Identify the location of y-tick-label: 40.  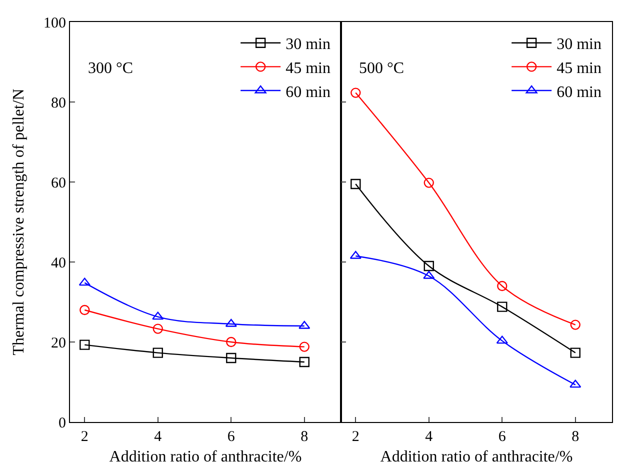
(58, 263).